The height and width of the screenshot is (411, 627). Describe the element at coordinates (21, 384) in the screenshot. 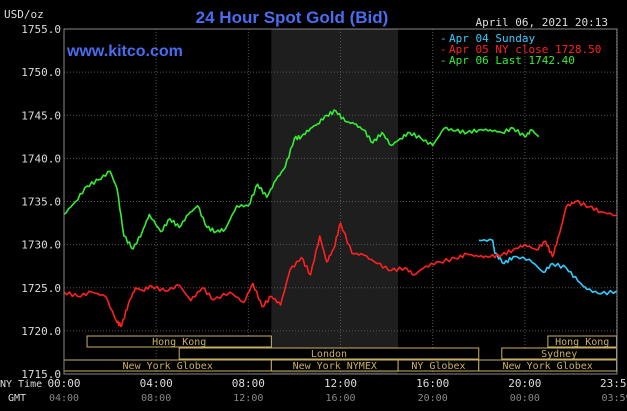

I see `x-row-label-ny: NY Time` at that location.